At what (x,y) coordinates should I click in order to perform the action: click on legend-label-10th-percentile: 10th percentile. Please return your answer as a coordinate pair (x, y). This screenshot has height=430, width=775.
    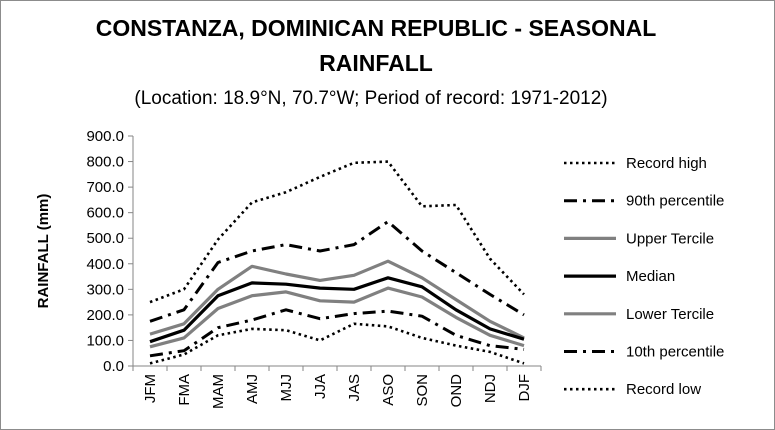
    Looking at the image, I should click on (675, 352).